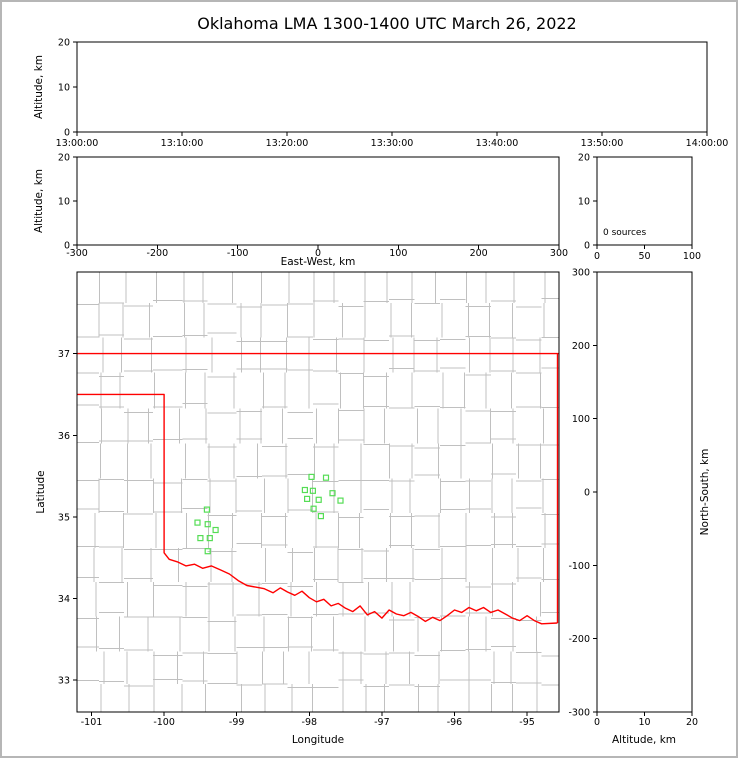  I want to click on x-tick-label: -99, so click(237, 722).